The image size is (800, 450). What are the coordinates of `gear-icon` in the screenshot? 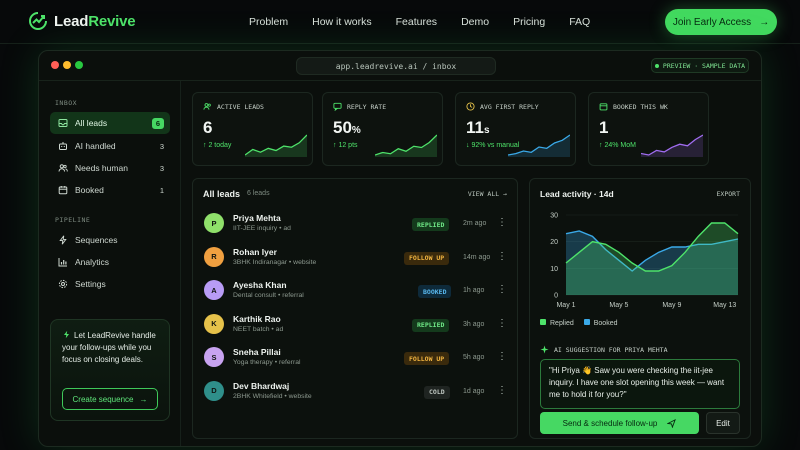 It's located at (63, 284).